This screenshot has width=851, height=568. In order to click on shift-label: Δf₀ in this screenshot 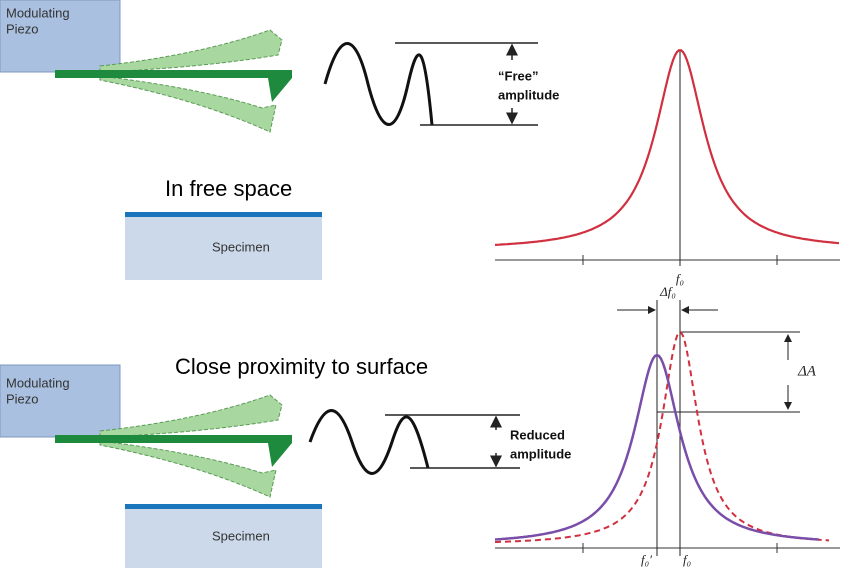, I will do `click(667, 291)`.